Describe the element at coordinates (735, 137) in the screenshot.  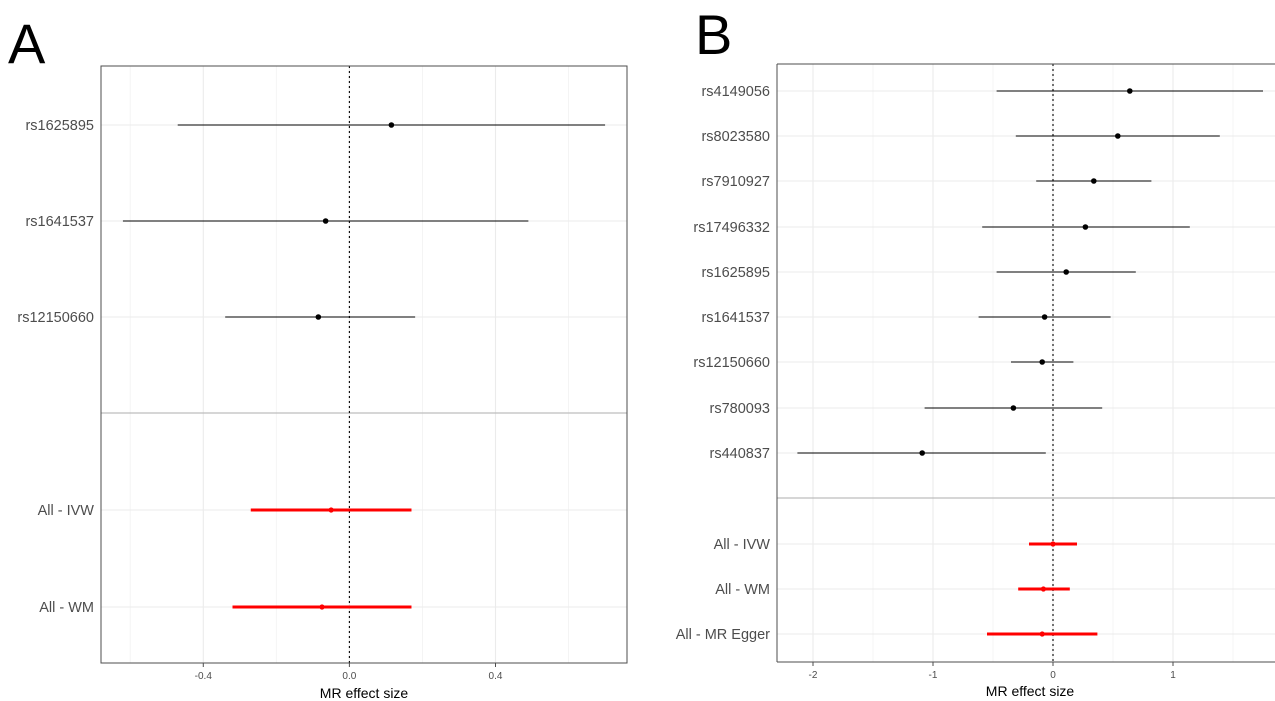
I see `snp-row-label: rs8023580` at that location.